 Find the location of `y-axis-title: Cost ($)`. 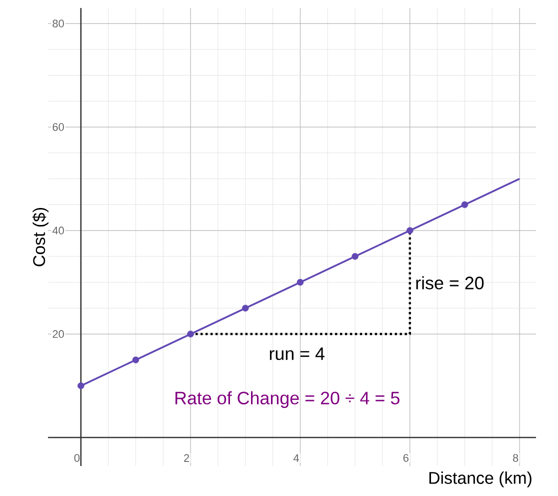

y-axis-title: Cost ($) is located at coordinates (40, 237).